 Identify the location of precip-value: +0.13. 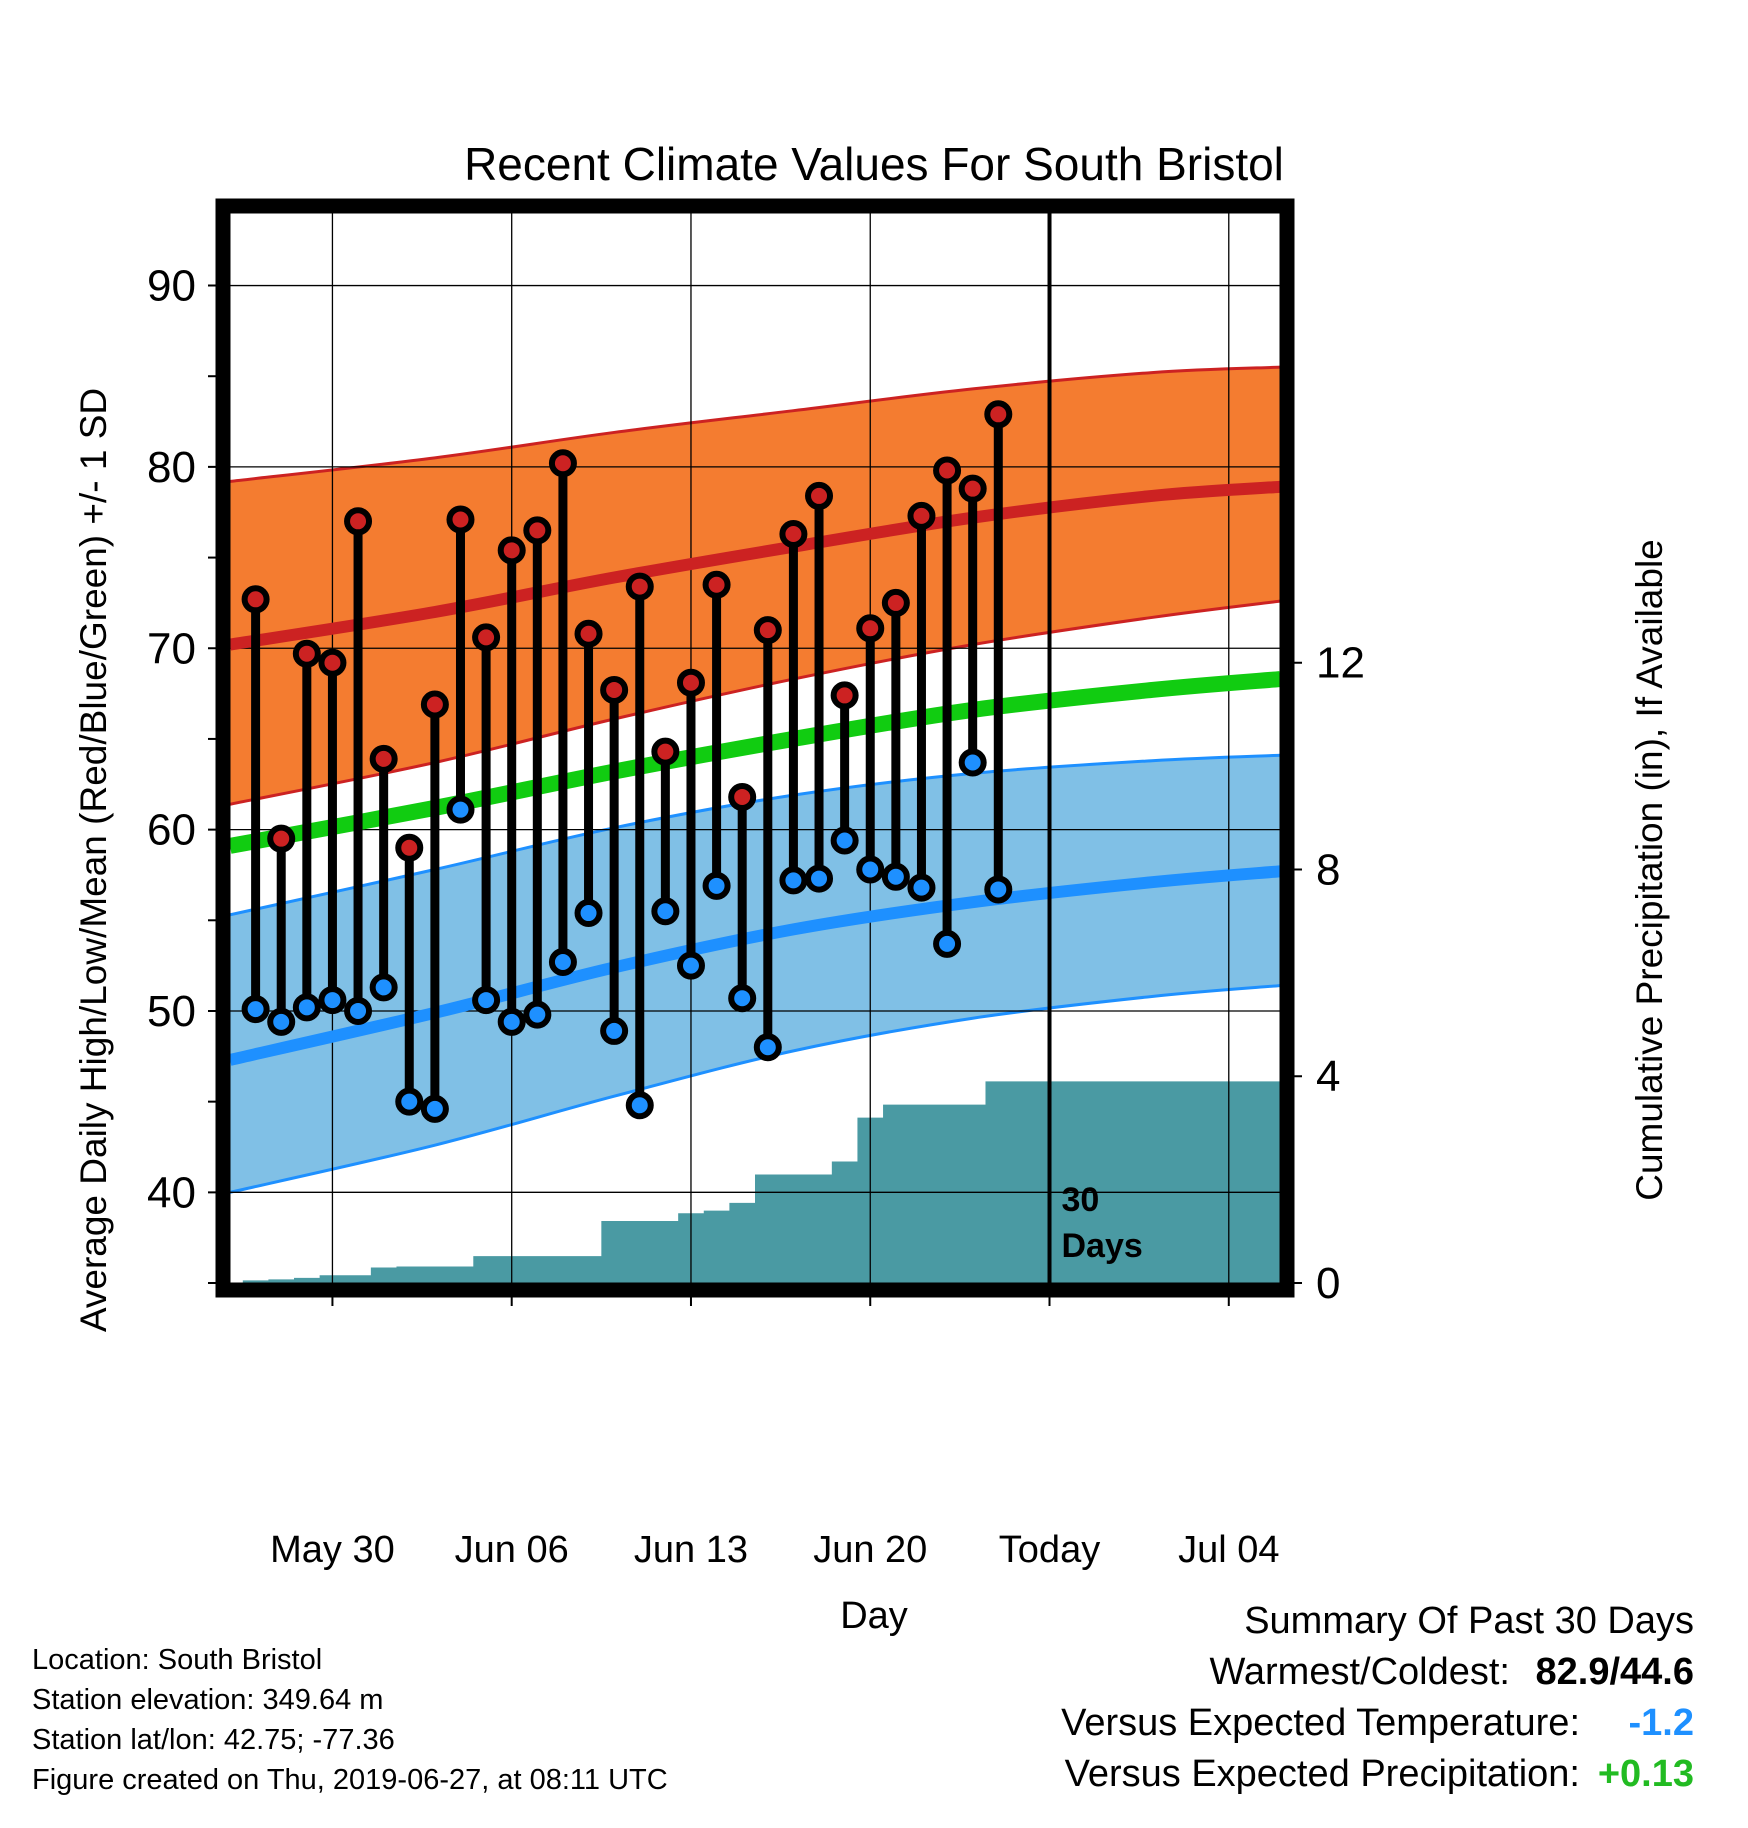
(1645, 1774).